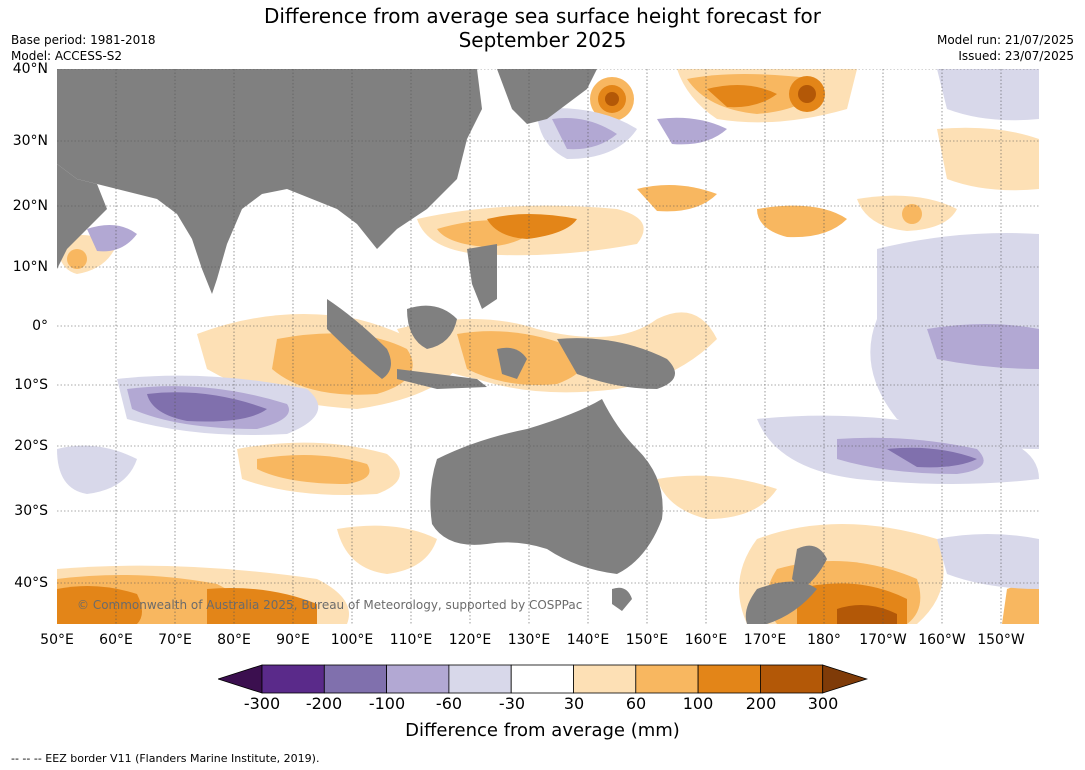 Image resolution: width=1085 pixels, height=770 pixels. I want to click on lat-label-40n: 40°N, so click(30, 69).